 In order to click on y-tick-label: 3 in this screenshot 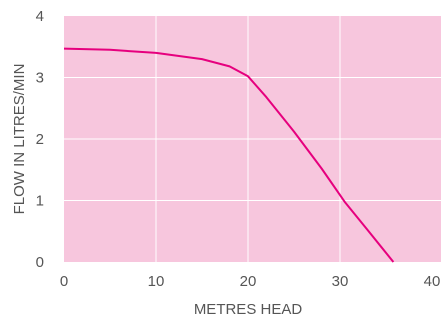, I will do `click(40, 78)`.